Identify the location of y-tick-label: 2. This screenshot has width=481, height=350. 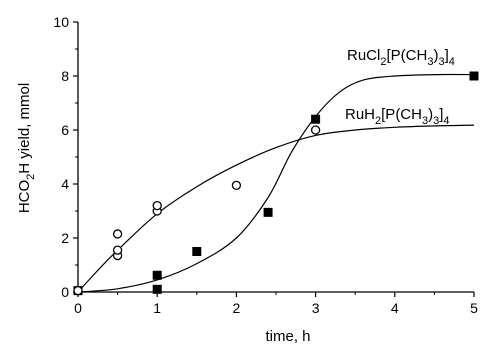
(65, 238).